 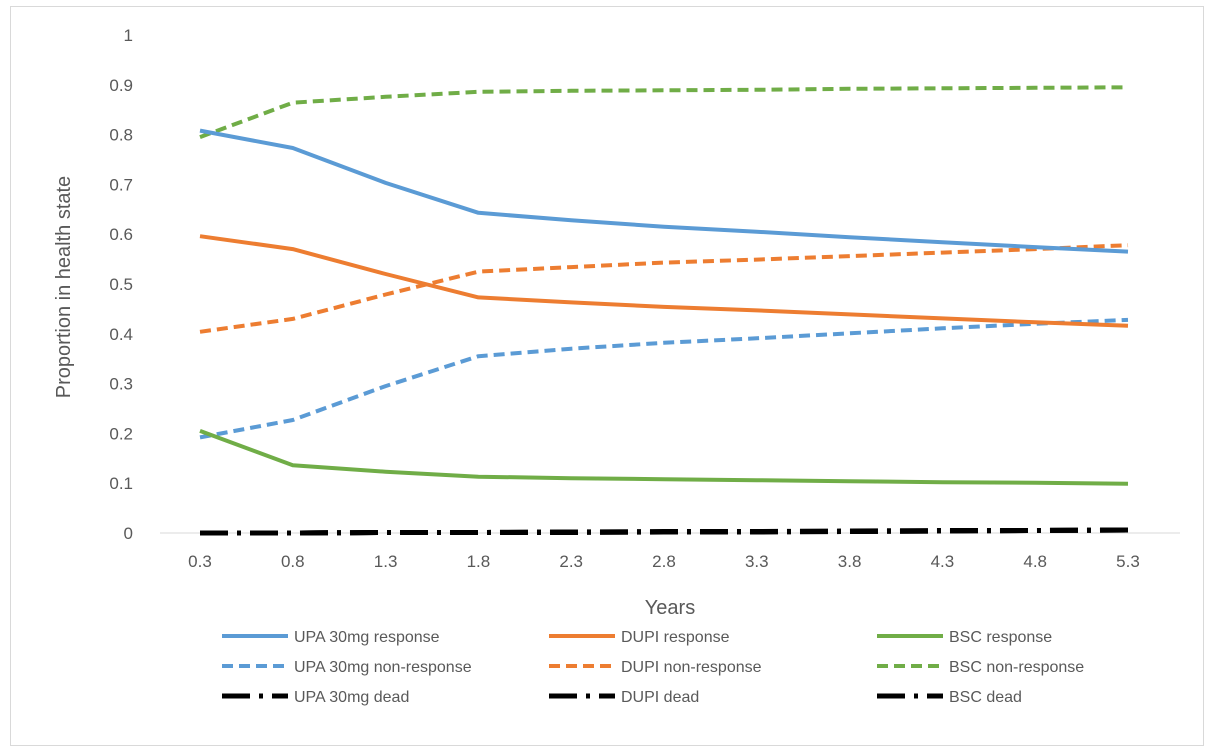 I want to click on legend-label: BSC response, so click(x=1000, y=637).